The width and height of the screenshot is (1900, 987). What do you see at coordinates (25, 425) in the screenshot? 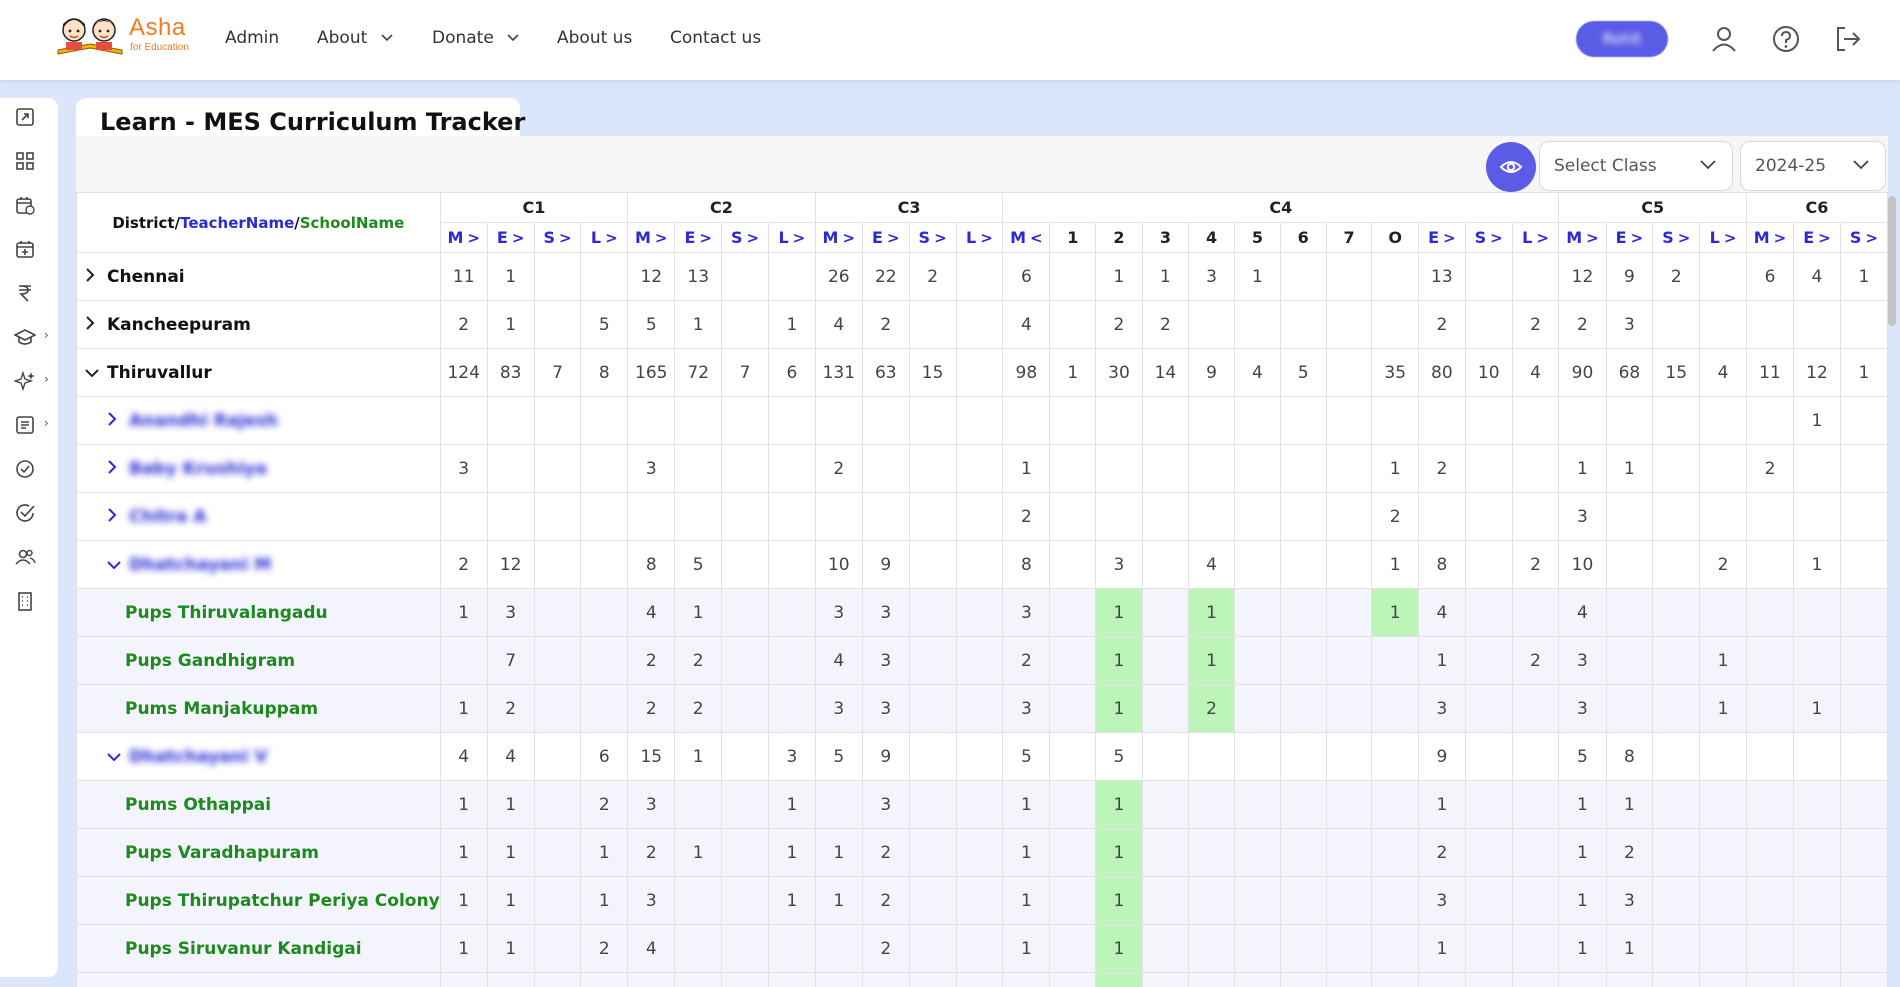
I see `document-icon` at bounding box center [25, 425].